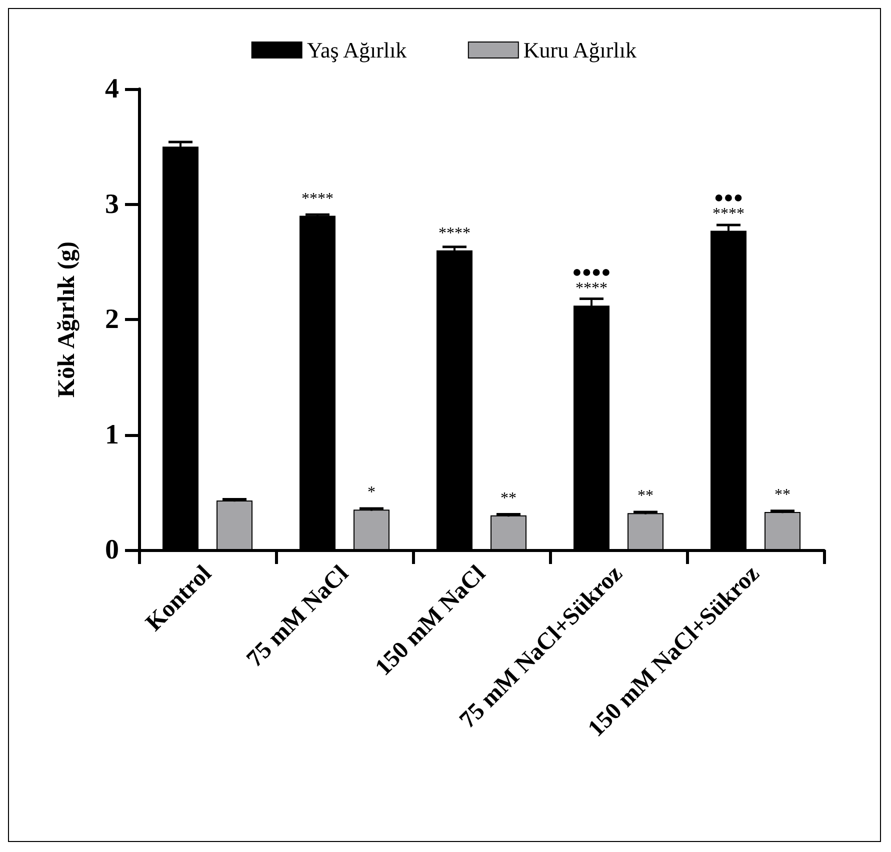 This screenshot has width=891, height=852. I want to click on data-label: ●●●● ****, so click(591, 281).